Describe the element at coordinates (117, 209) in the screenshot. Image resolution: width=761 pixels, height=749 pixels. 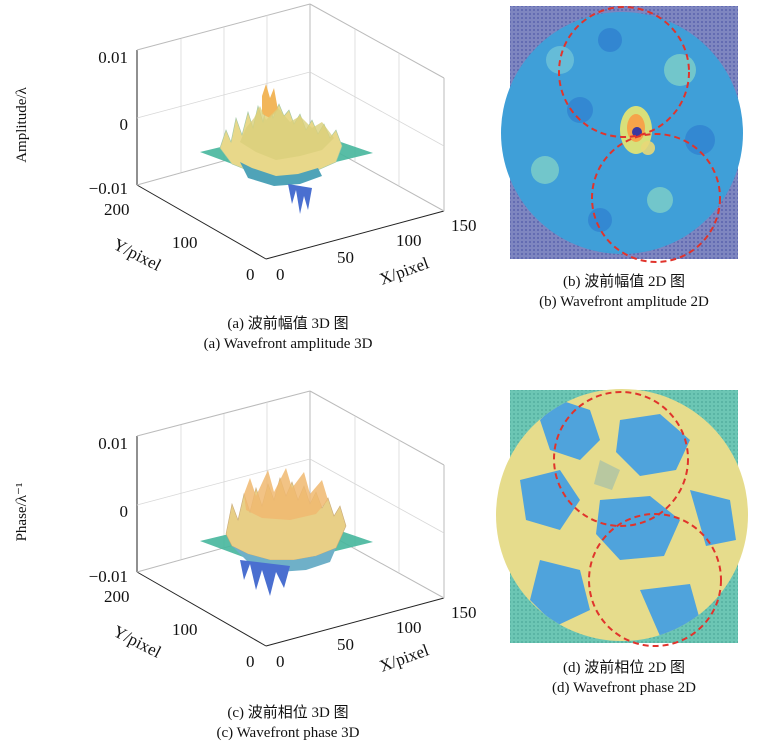
I see `panel-a-ytick-200: 200` at that location.